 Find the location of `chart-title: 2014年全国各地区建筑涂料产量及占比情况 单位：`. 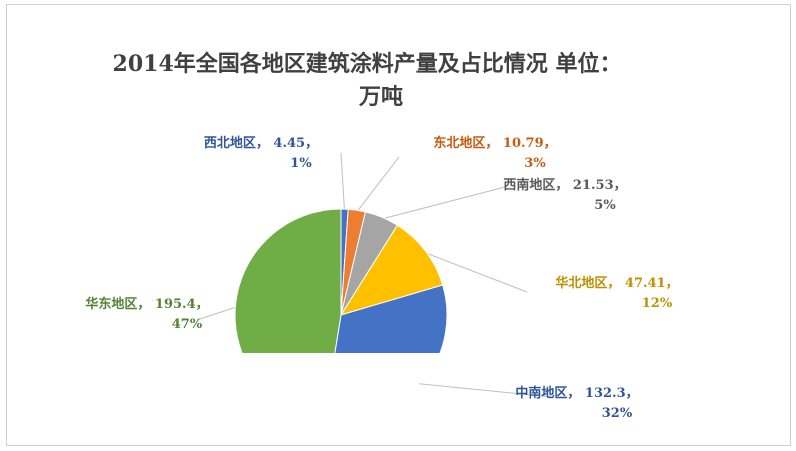

chart-title: 2014年全国各地区建筑涂料产量及占比情况 单位： is located at coordinates (367, 64).